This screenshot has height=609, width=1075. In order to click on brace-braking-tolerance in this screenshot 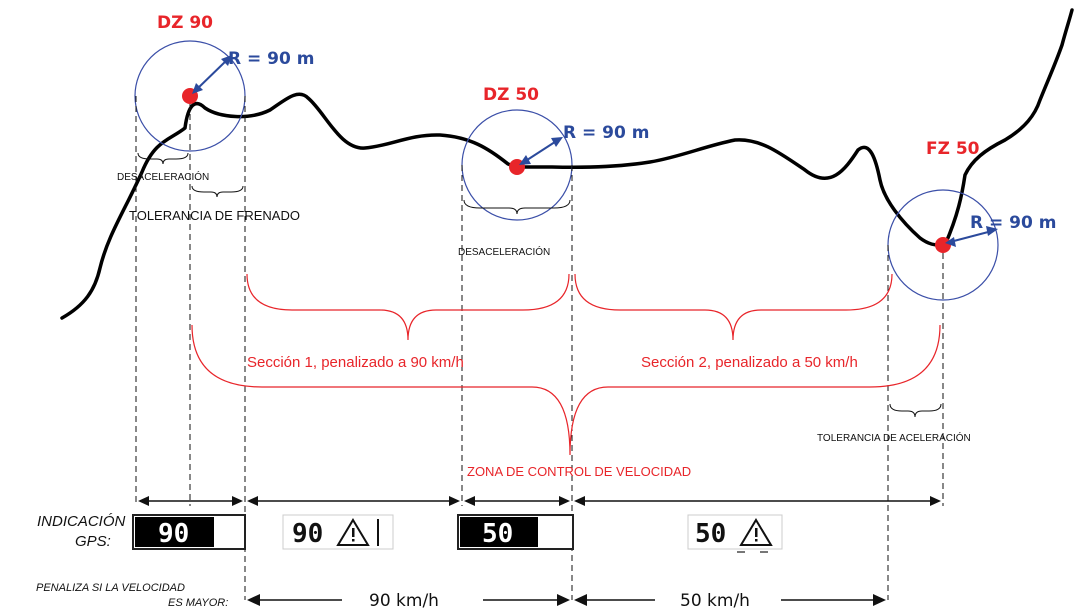, I will do `click(217, 191)`.